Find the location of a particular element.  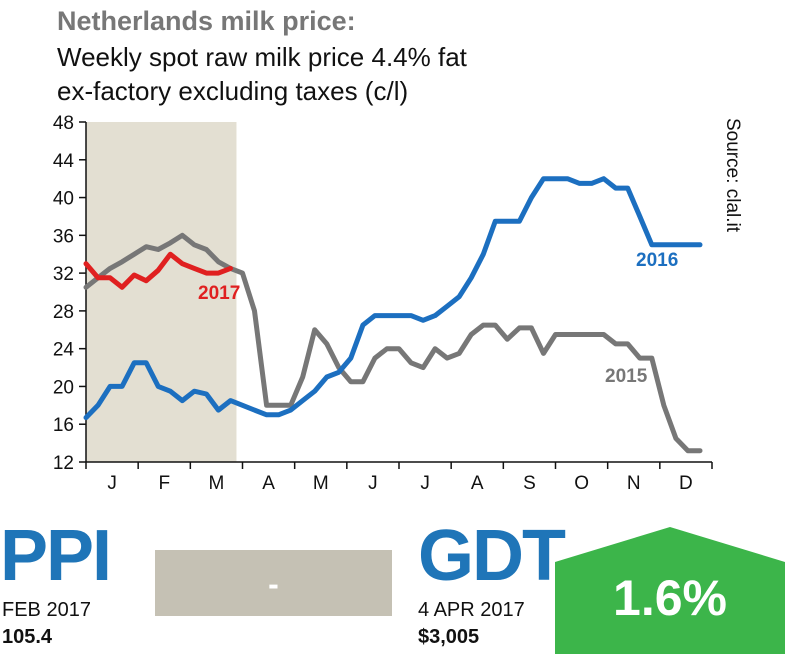

source-note: Source: clal.it is located at coordinates (732, 175).